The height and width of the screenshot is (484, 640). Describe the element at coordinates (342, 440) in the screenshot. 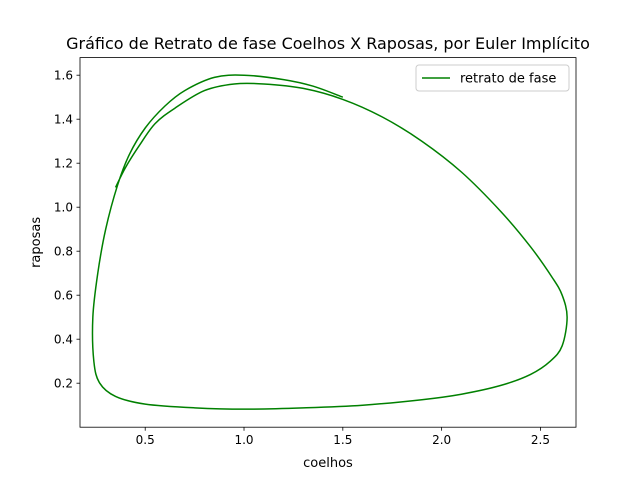

I see `x-tick-label: 1.5` at that location.